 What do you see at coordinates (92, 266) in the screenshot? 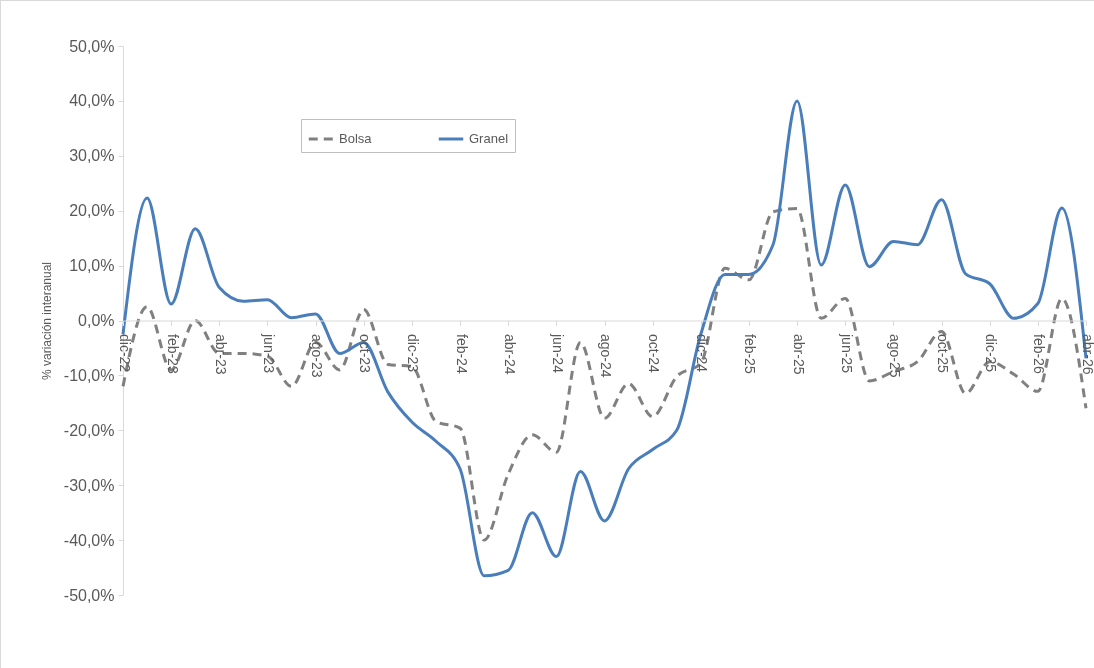
I see `y-tick-label: 10,0%` at bounding box center [92, 266].